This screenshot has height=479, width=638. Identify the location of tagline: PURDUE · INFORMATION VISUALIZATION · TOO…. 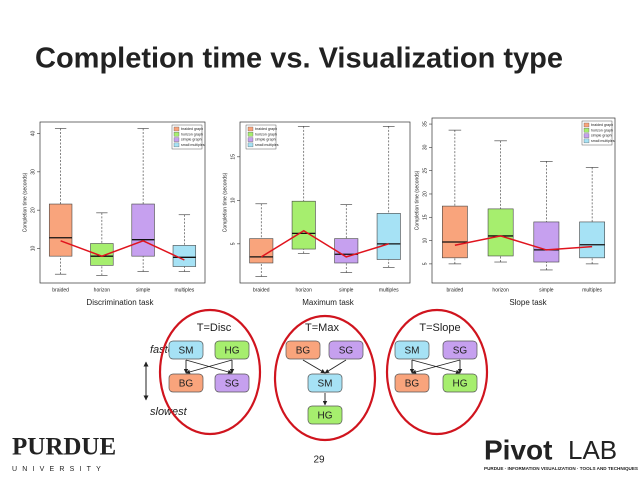
(561, 468).